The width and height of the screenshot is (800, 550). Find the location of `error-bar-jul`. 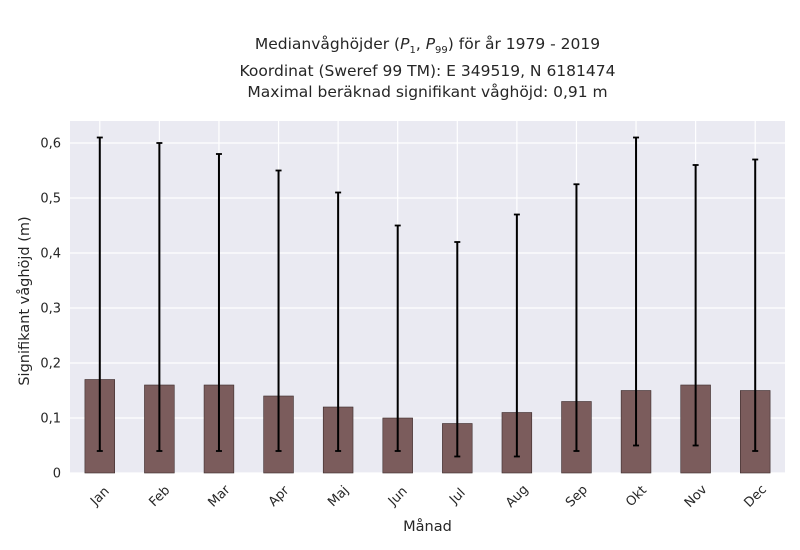

error-bar-jul is located at coordinates (457, 349).